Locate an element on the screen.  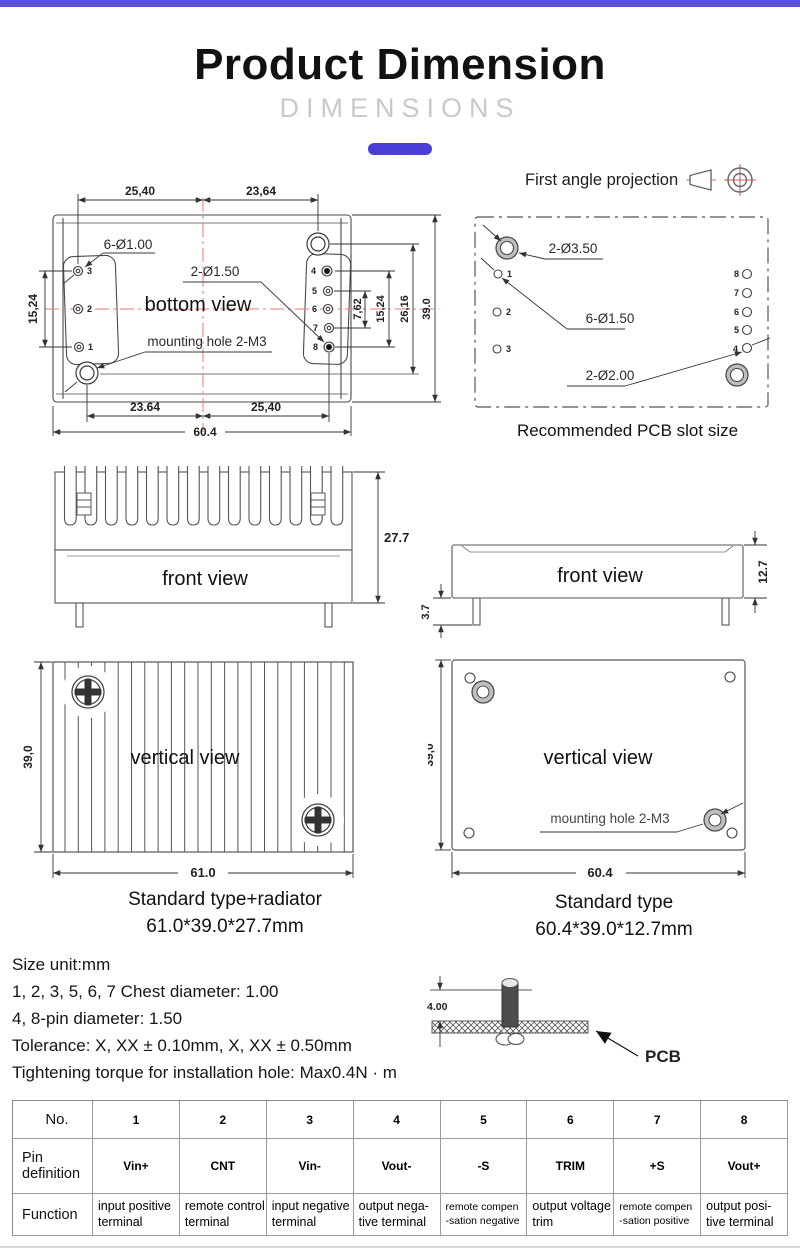
ps-hole-medium-label: 2-Ø2.00 is located at coordinates (610, 375).